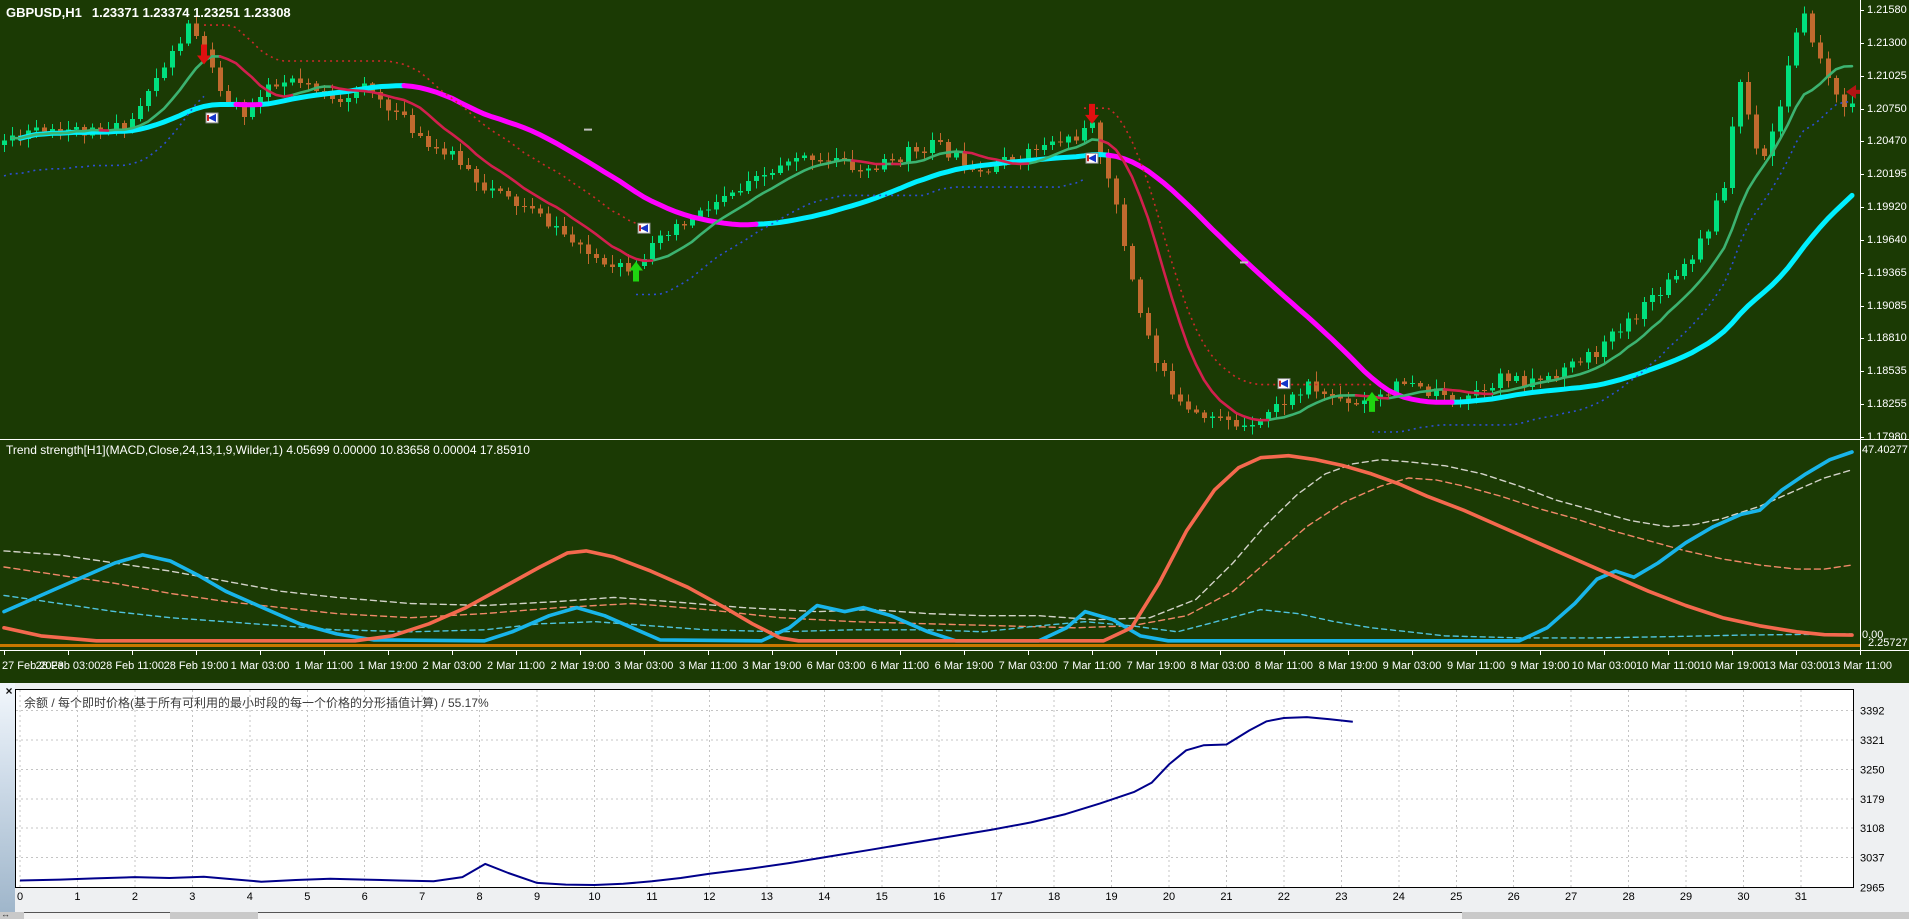 Image resolution: width=1909 pixels, height=919 pixels. I want to click on buy-arrow-icon, so click(1372, 401).